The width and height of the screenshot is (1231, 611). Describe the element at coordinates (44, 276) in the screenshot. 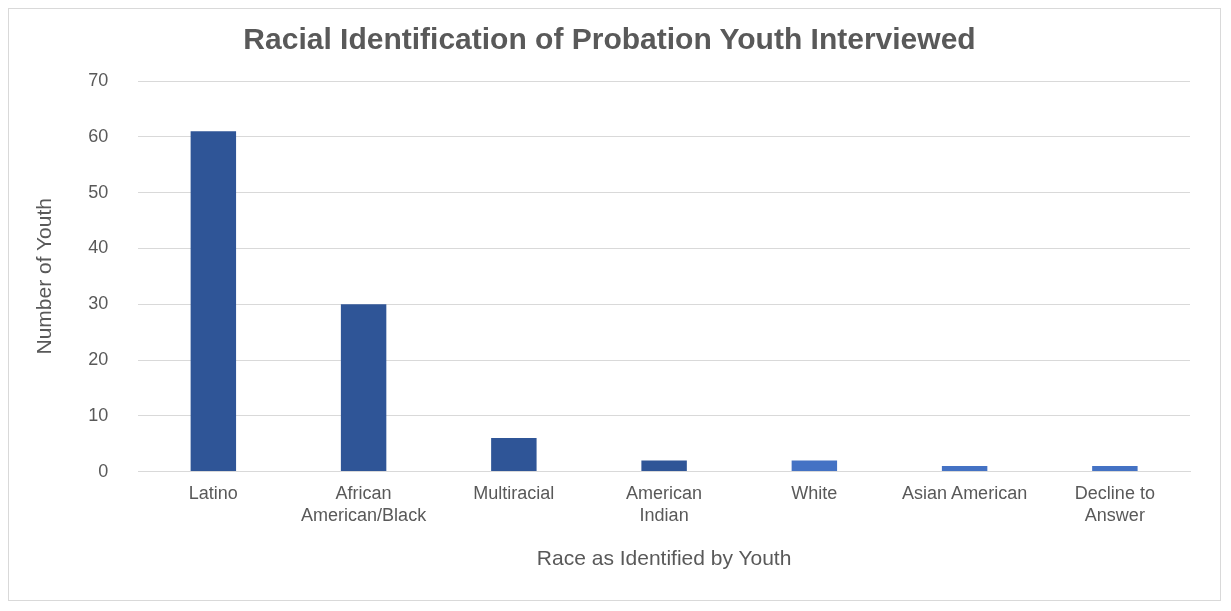

I see `y-axis-title: Number of Youth` at that location.